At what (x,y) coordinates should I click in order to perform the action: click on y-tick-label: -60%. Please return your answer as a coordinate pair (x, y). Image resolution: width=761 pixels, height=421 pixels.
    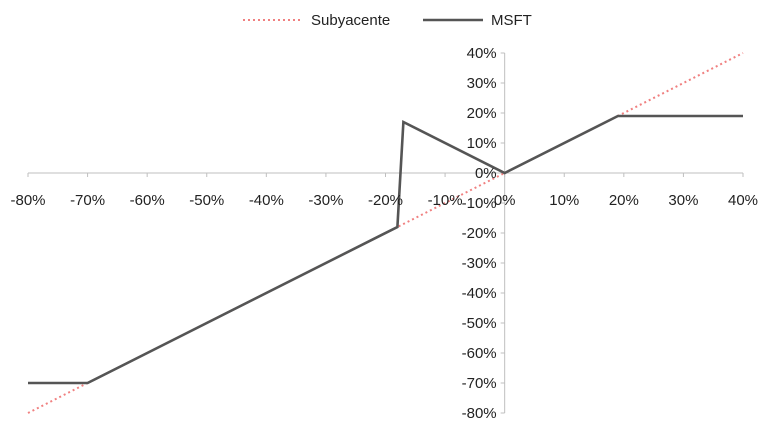
    Looking at the image, I should click on (479, 353).